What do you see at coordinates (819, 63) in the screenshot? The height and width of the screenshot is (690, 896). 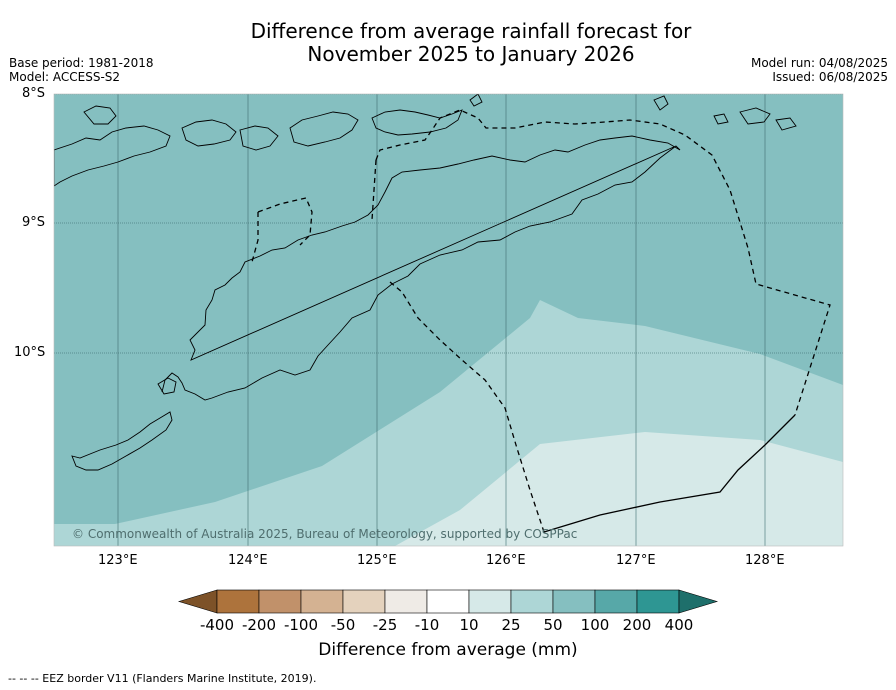 I see `model-run: Model run: 04/08/2025` at bounding box center [819, 63].